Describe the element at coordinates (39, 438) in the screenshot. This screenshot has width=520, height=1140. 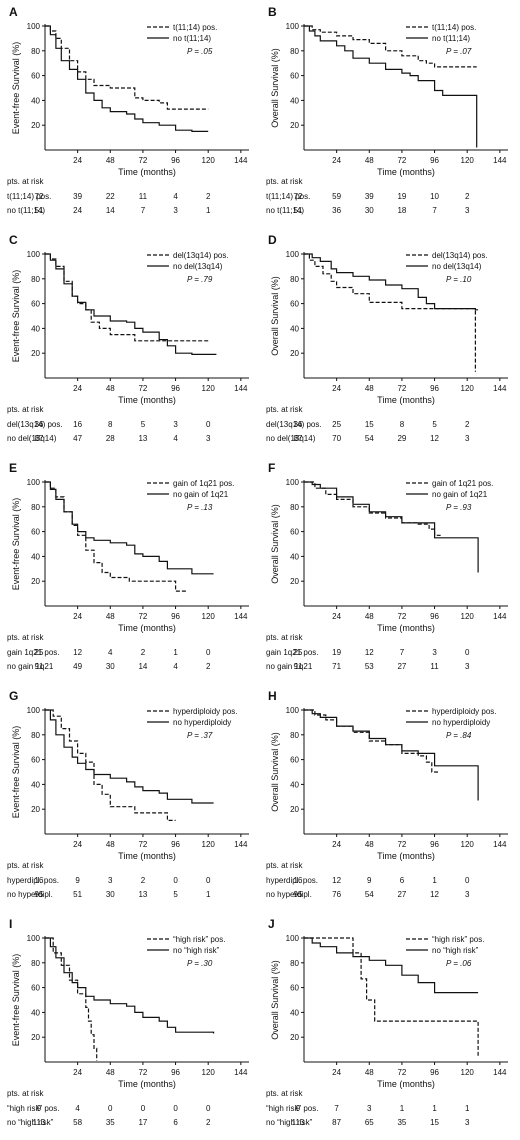
I see `risk-count: 87` at that location.